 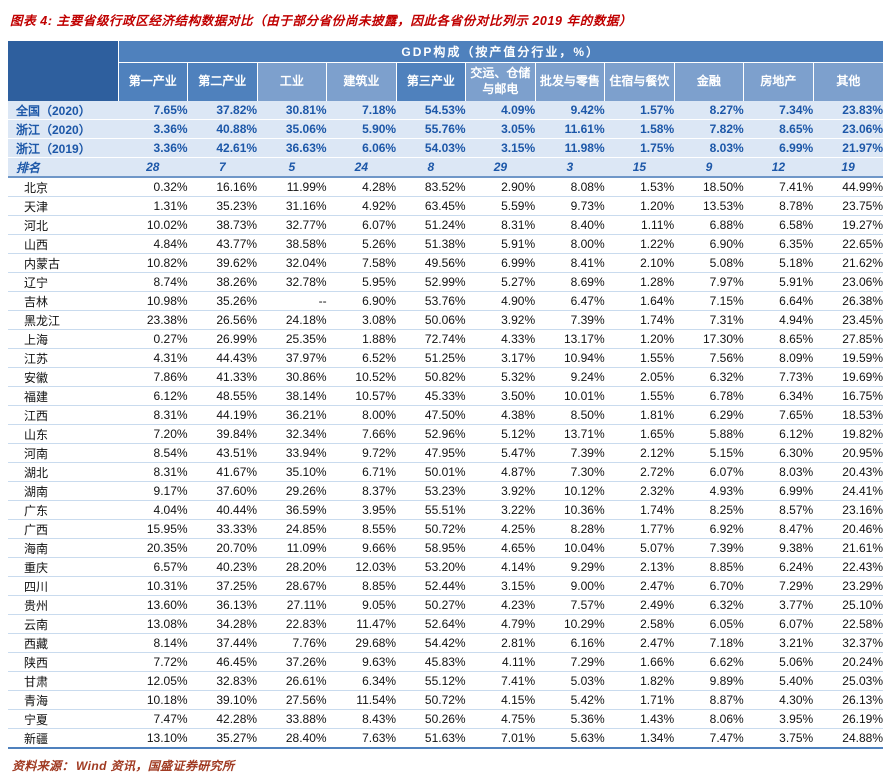 What do you see at coordinates (500, 472) in the screenshot?
I see `table-cell: 4.87%` at bounding box center [500, 472].